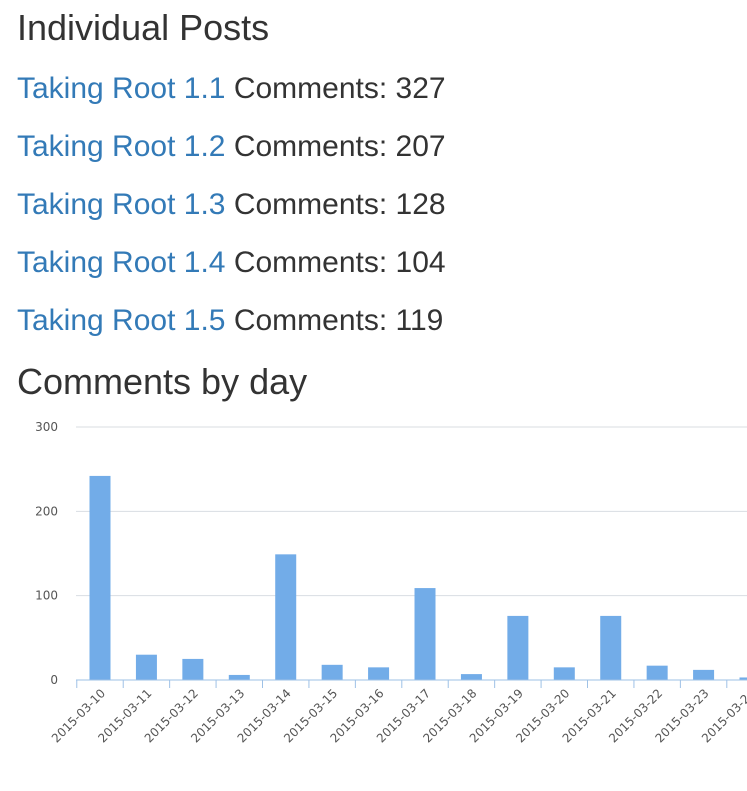  Describe the element at coordinates (231, 147) in the screenshot. I see `post-item-2: Taking Root 1.2 Comments: 207` at that location.